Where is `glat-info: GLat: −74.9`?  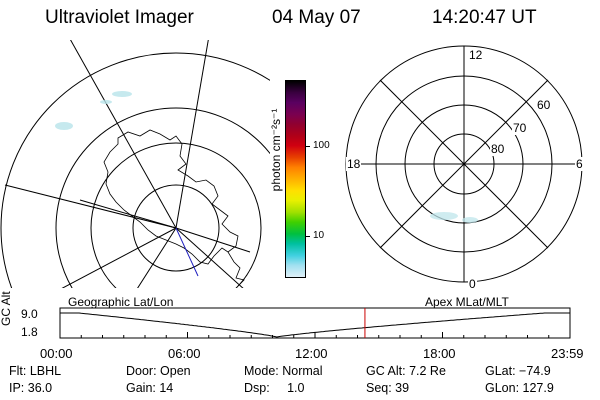 glat-info: GLat: −74.9 is located at coordinates (518, 371).